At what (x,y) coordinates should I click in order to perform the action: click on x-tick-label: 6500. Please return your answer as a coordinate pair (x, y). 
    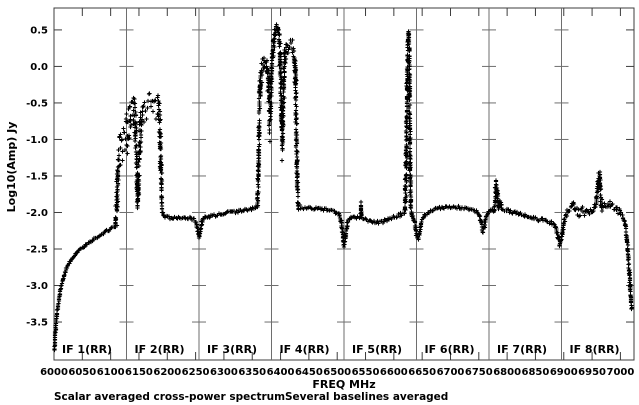
    Looking at the image, I should click on (337, 372).